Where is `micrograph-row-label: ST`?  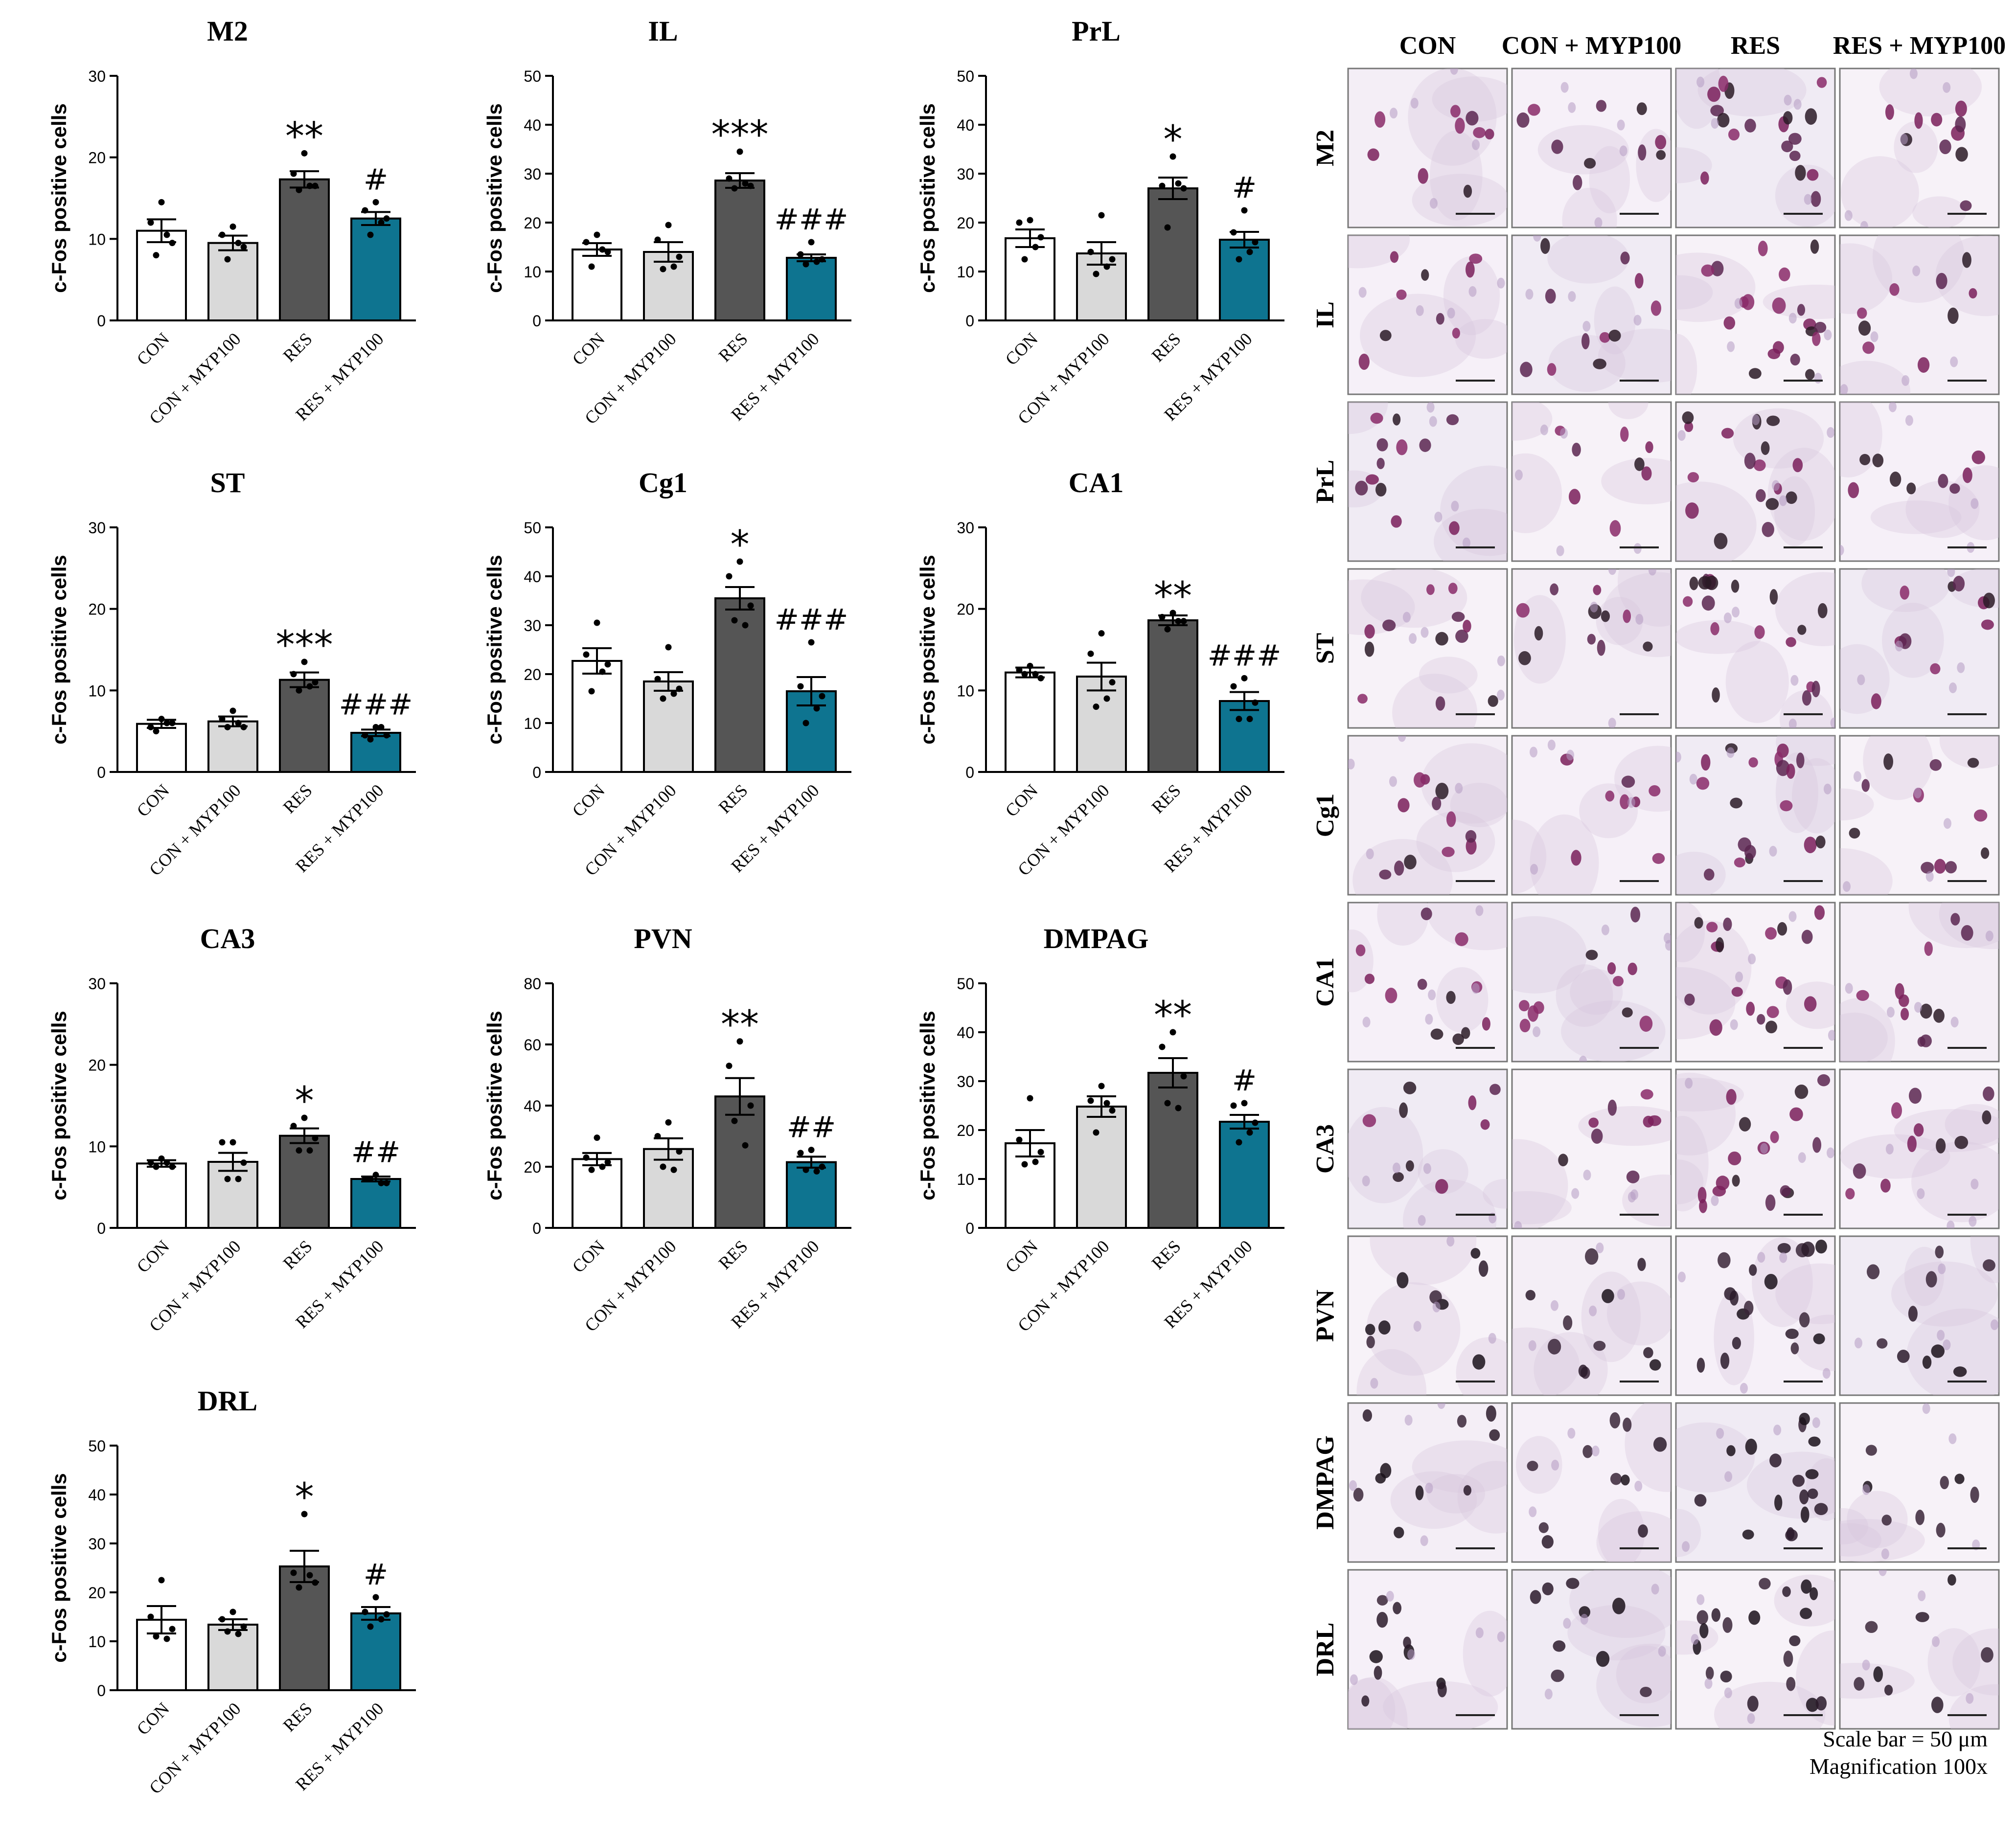 micrograph-row-label: ST is located at coordinates (1325, 648).